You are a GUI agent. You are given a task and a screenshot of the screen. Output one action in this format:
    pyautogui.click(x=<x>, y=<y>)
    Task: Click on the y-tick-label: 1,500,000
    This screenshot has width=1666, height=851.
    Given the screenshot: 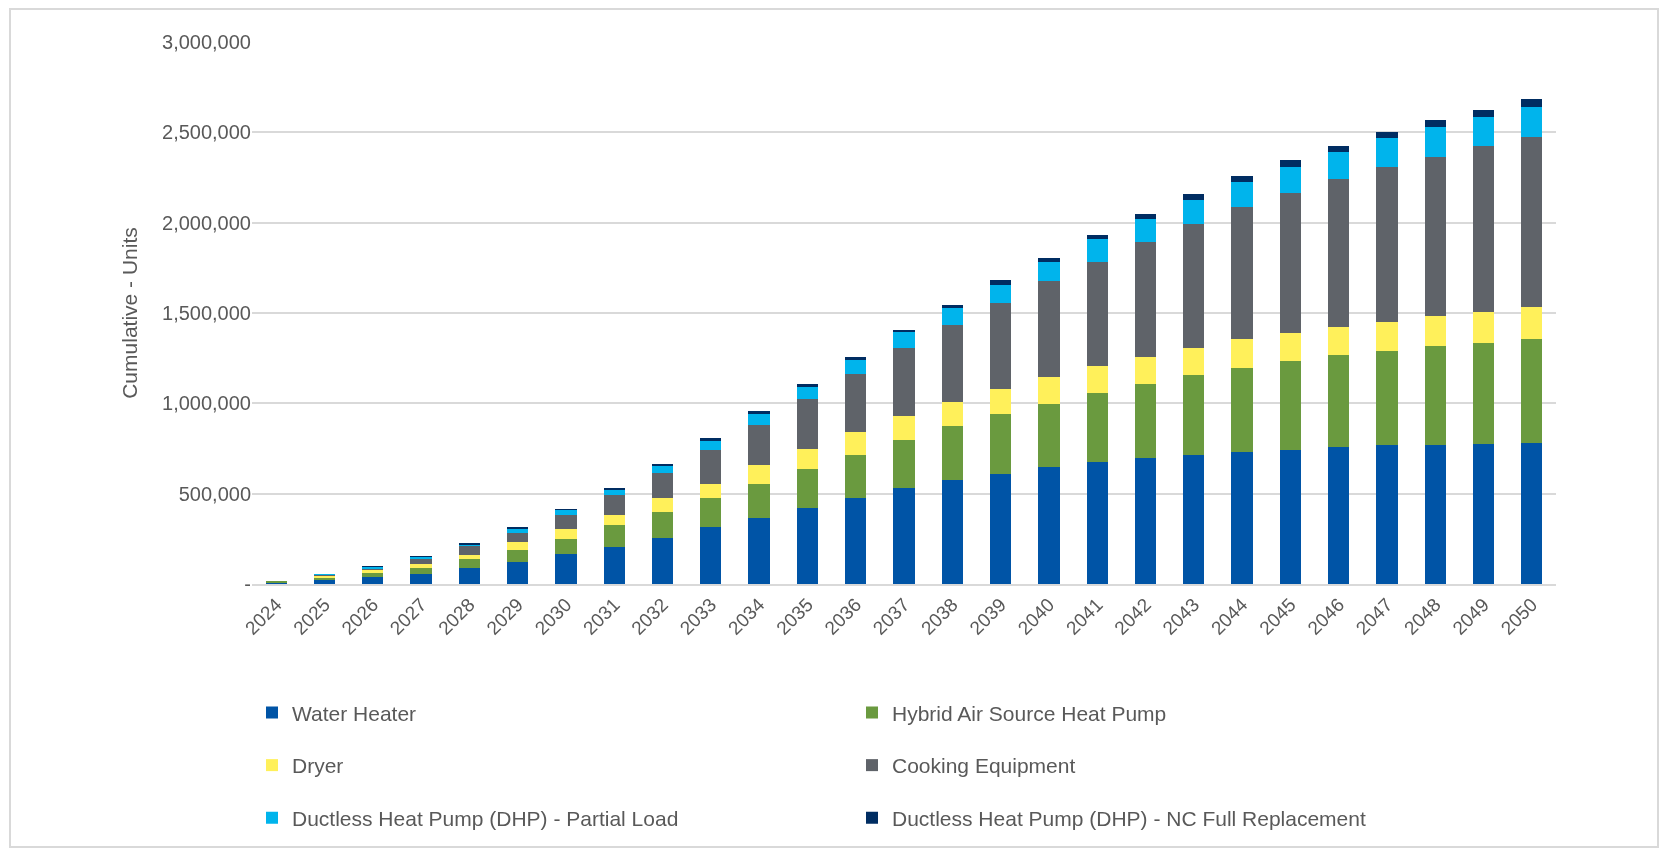 What is the action you would take?
    pyautogui.click(x=206, y=313)
    